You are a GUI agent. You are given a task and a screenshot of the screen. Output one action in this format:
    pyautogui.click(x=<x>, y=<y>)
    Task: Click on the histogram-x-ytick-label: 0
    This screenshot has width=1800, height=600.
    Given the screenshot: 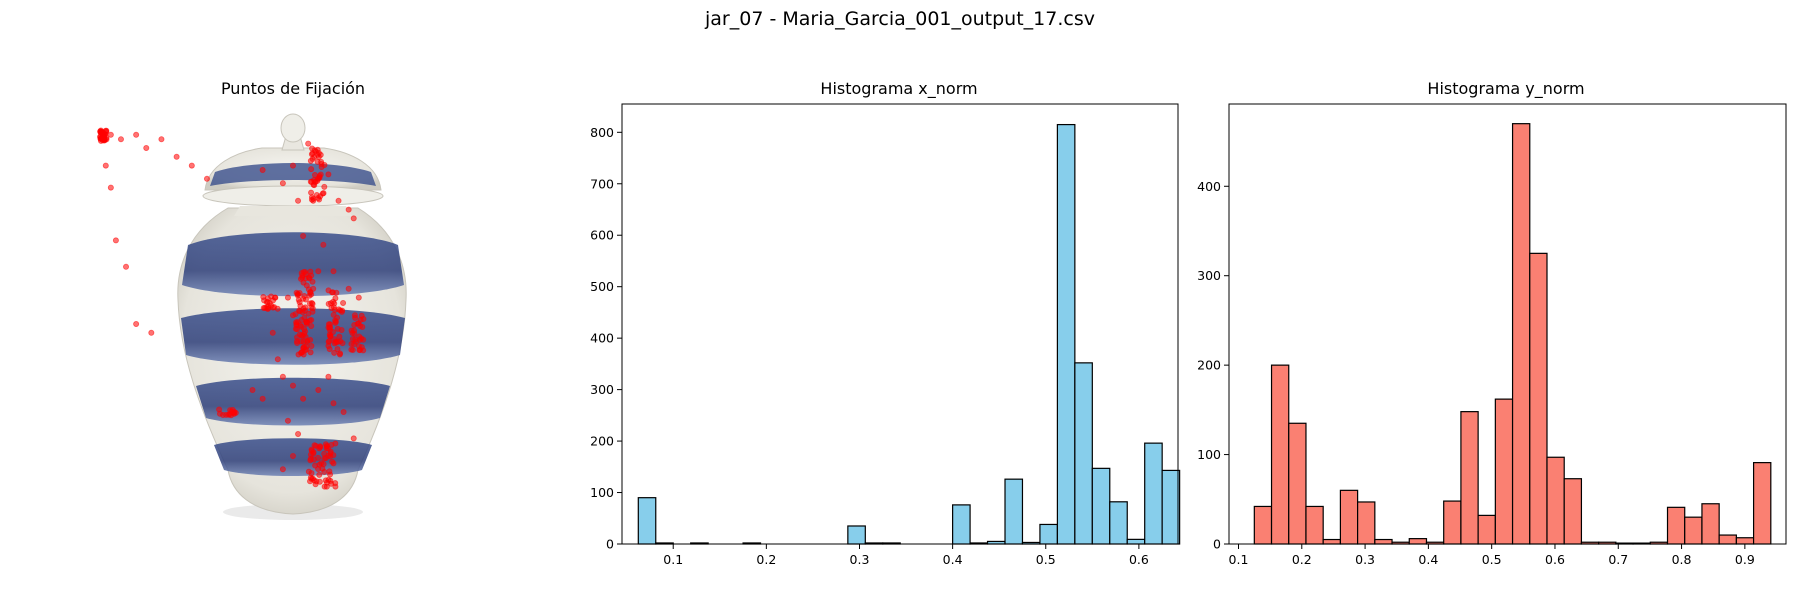 What is the action you would take?
    pyautogui.click(x=610, y=544)
    